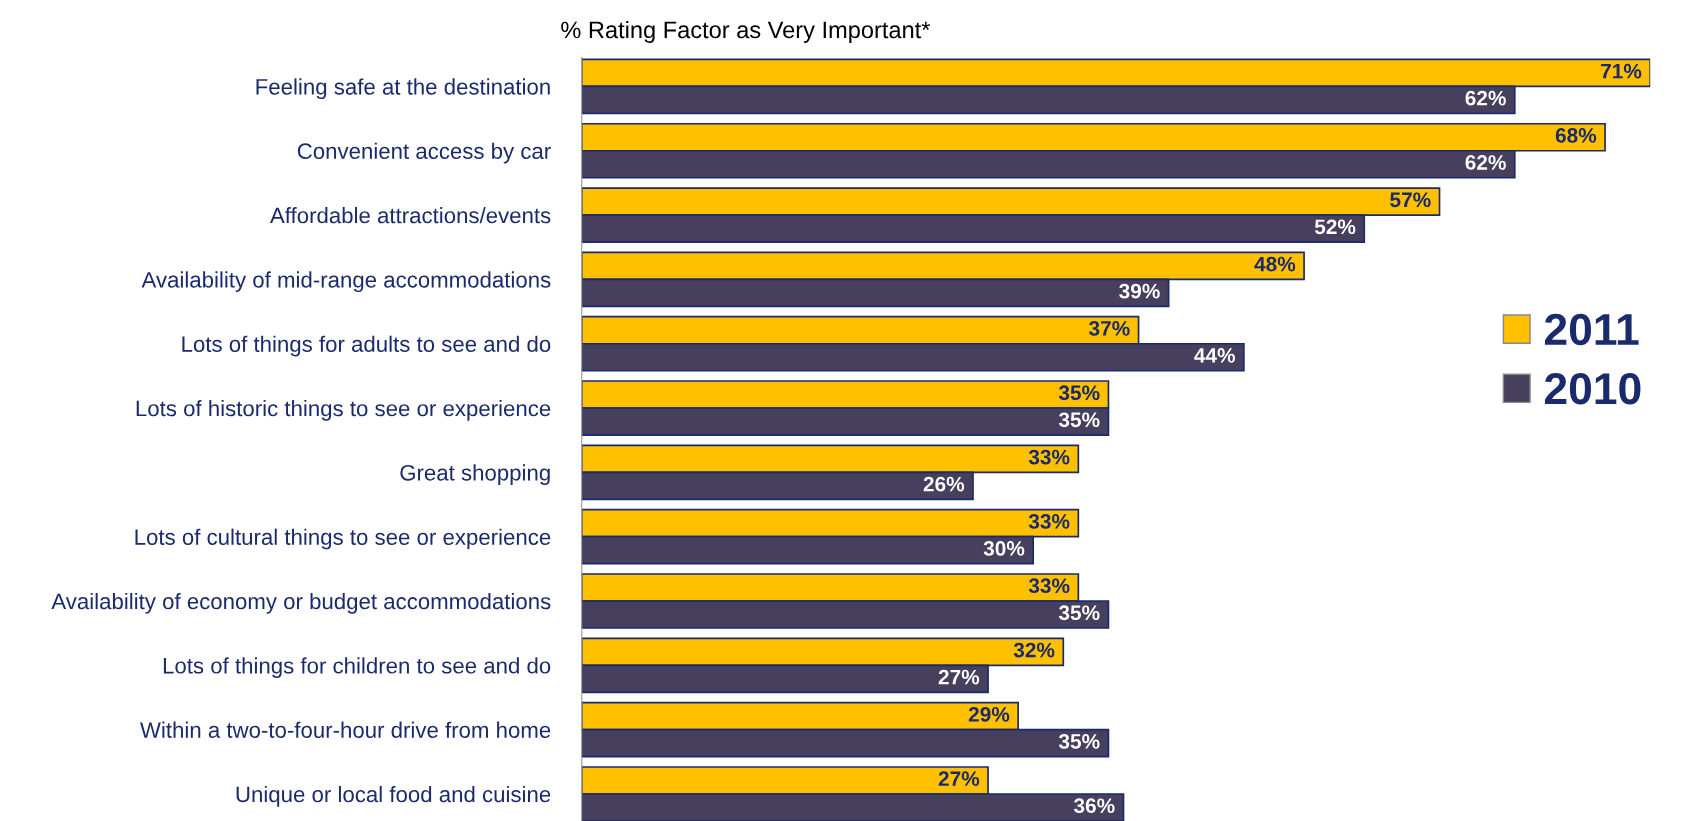 This screenshot has width=1696, height=821. What do you see at coordinates (345, 729) in the screenshot?
I see `y-tick-label: Within a two-to-four-hour drive from home` at bounding box center [345, 729].